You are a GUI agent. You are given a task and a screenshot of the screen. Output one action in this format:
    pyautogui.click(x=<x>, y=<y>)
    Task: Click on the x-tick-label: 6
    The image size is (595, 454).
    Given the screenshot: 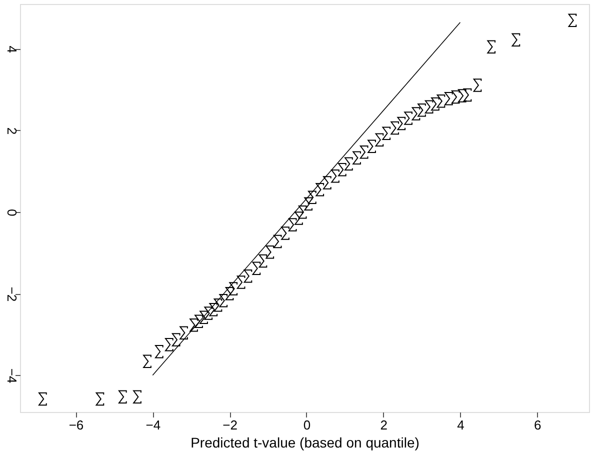 What is the action you would take?
    pyautogui.click(x=538, y=425)
    